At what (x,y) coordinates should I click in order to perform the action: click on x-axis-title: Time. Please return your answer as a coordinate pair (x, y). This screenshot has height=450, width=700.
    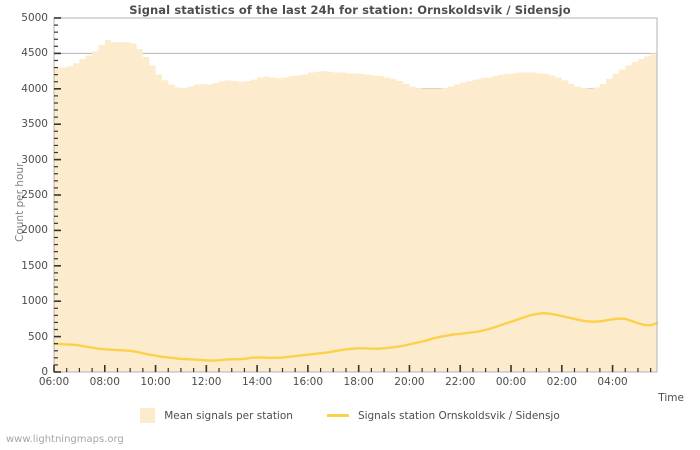
    Looking at the image, I should click on (671, 398).